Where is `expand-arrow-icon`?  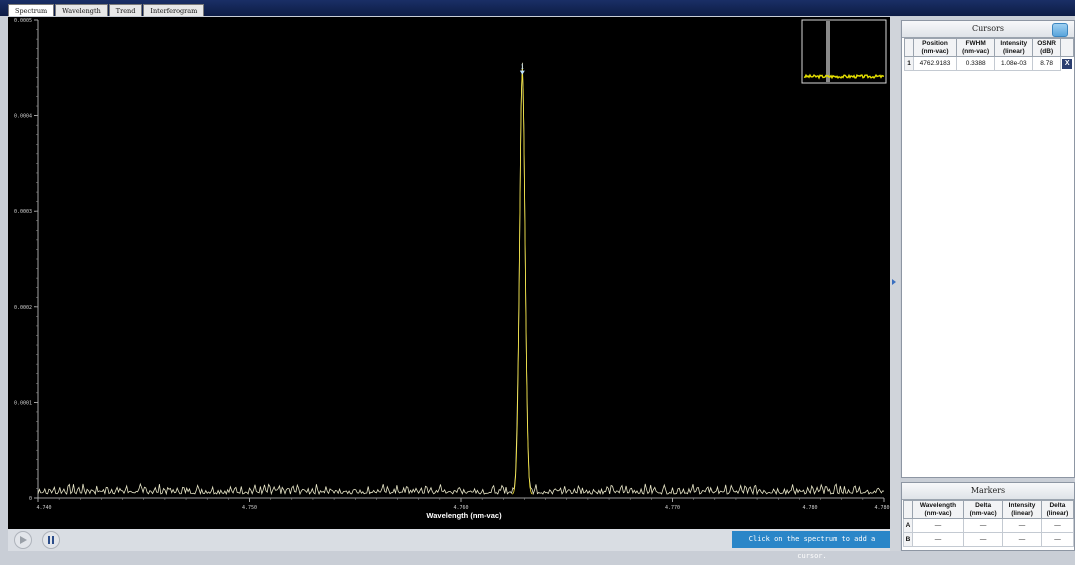 expand-arrow-icon is located at coordinates (894, 282).